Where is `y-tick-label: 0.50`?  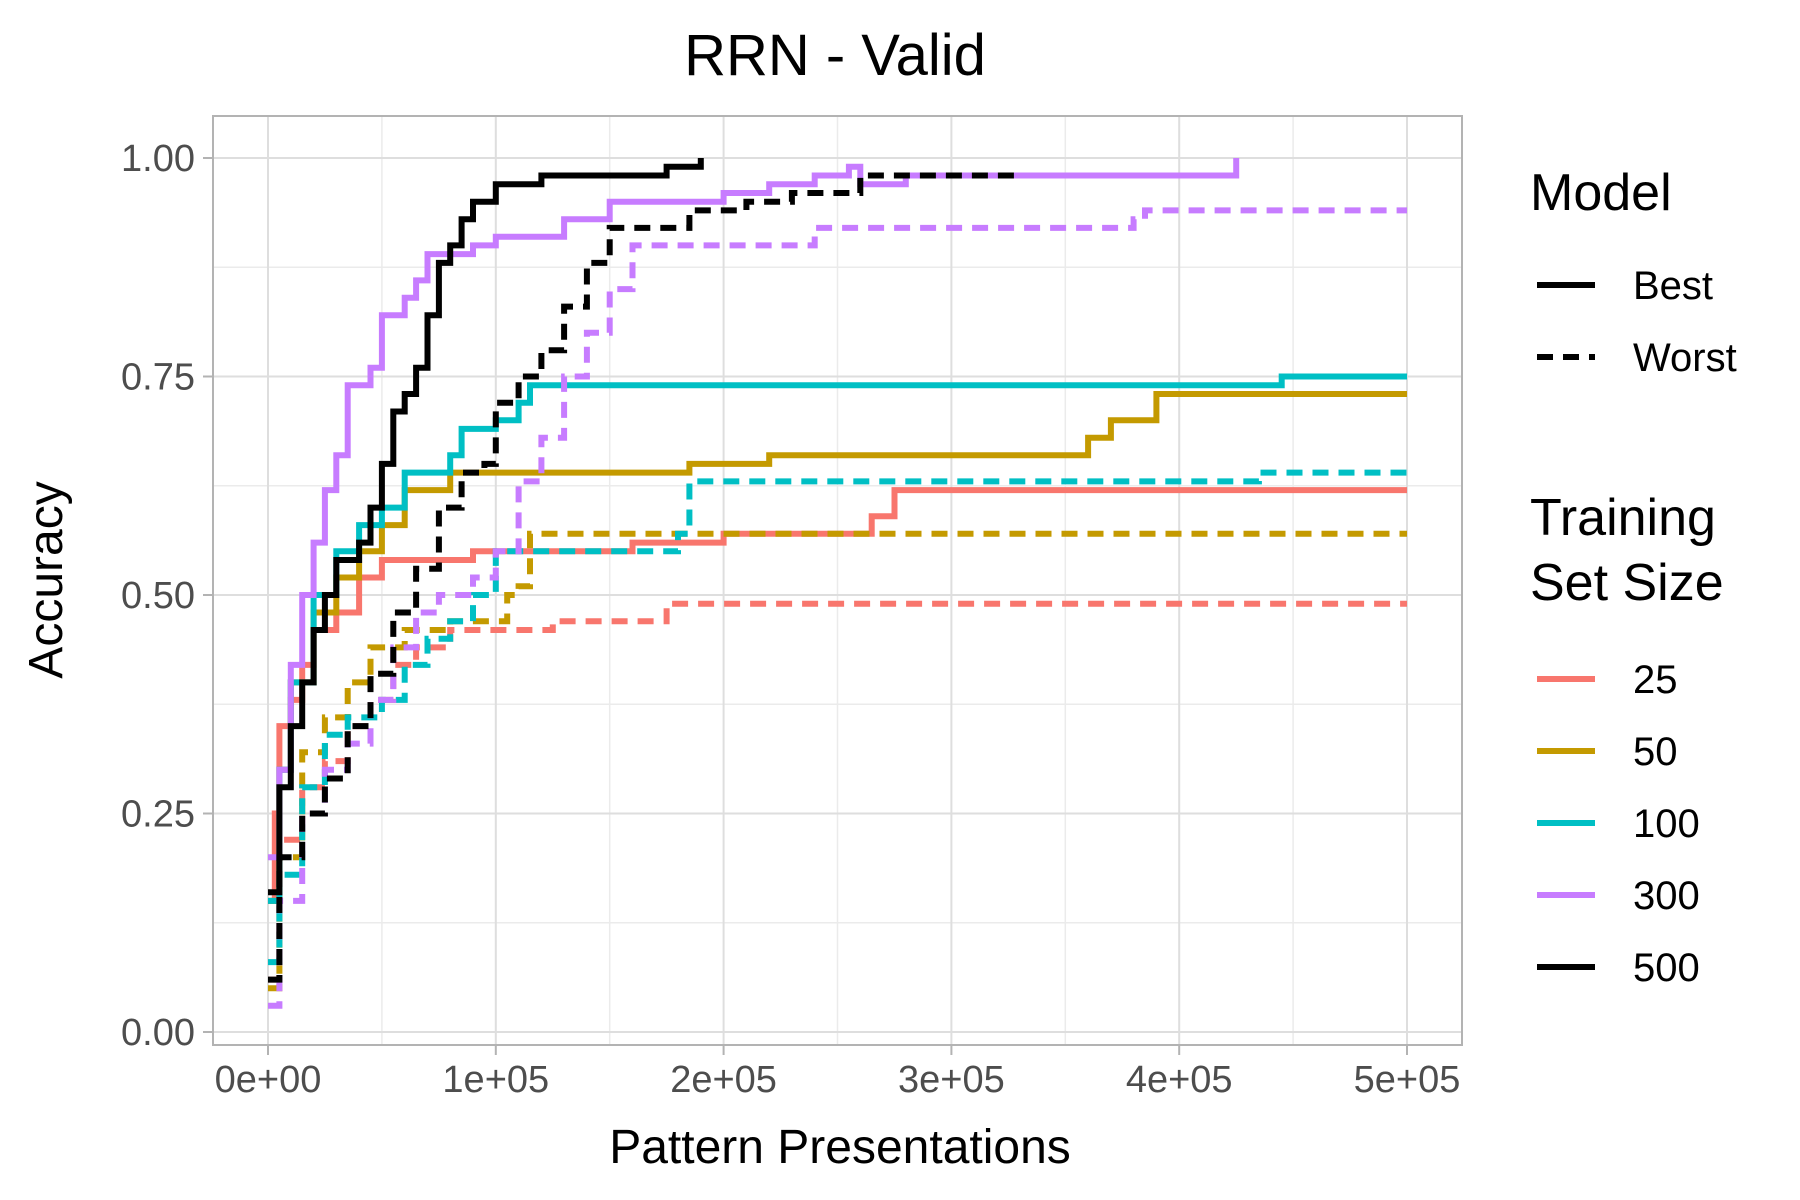 y-tick-label: 0.50 is located at coordinates (158, 596).